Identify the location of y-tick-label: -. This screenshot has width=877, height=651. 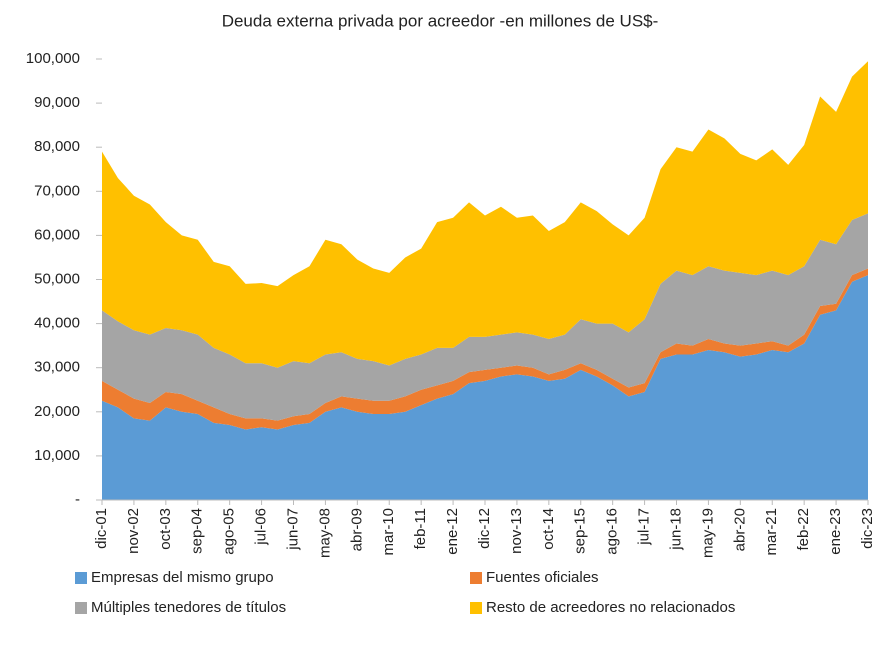
(77, 499).